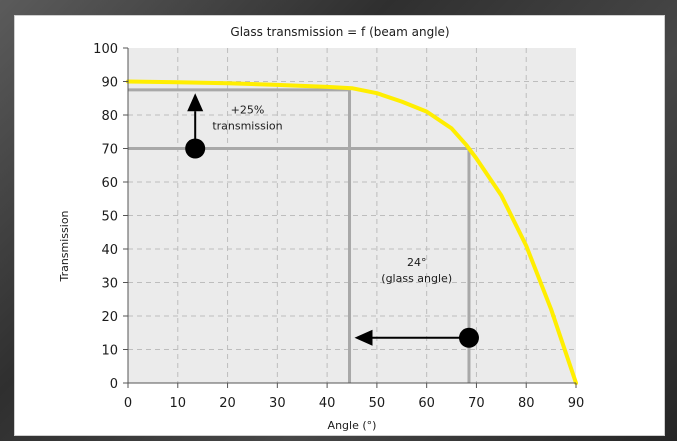 The width and height of the screenshot is (677, 441). I want to click on x-tick-label: 40, so click(327, 403).